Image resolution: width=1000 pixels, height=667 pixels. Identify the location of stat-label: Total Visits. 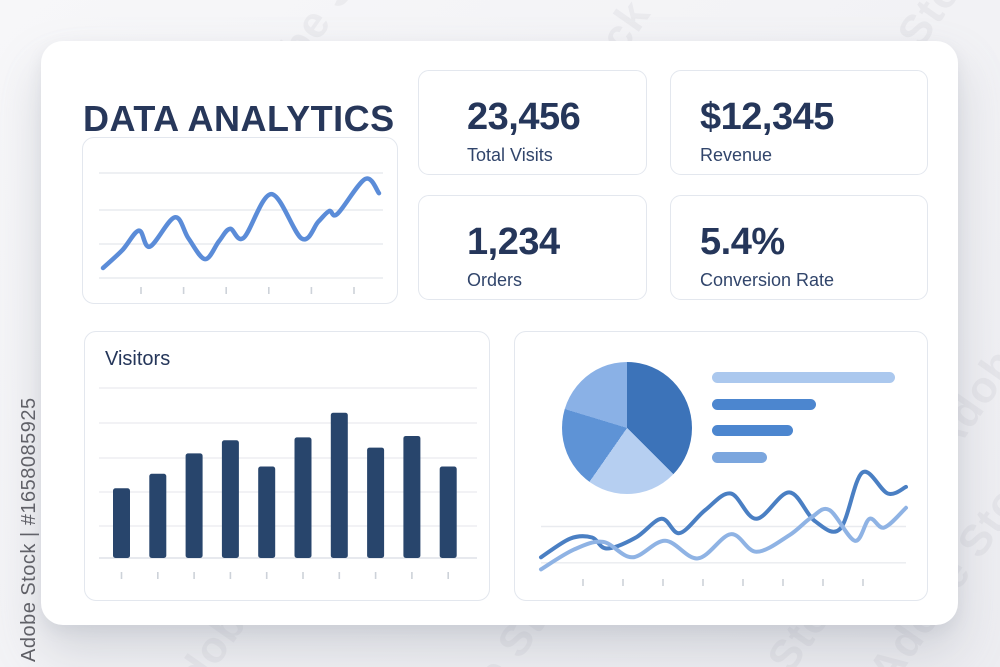
(510, 155).